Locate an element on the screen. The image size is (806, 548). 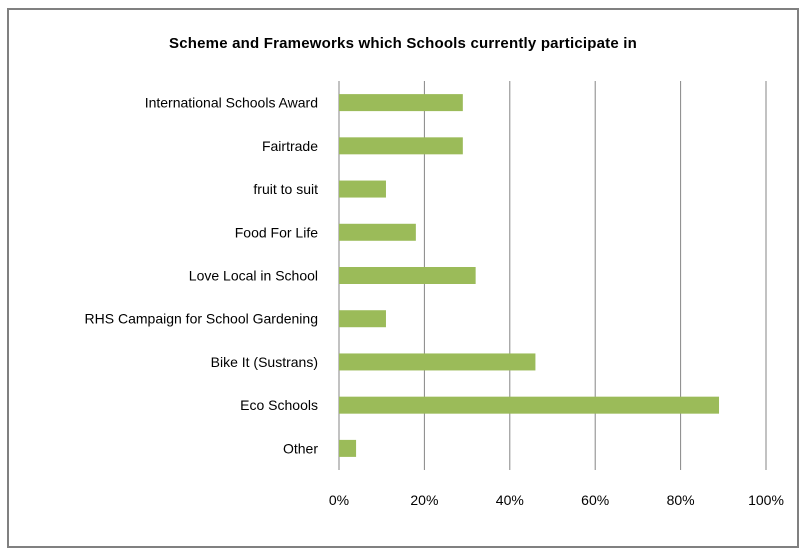
category-label: Eco Schools is located at coordinates (279, 405).